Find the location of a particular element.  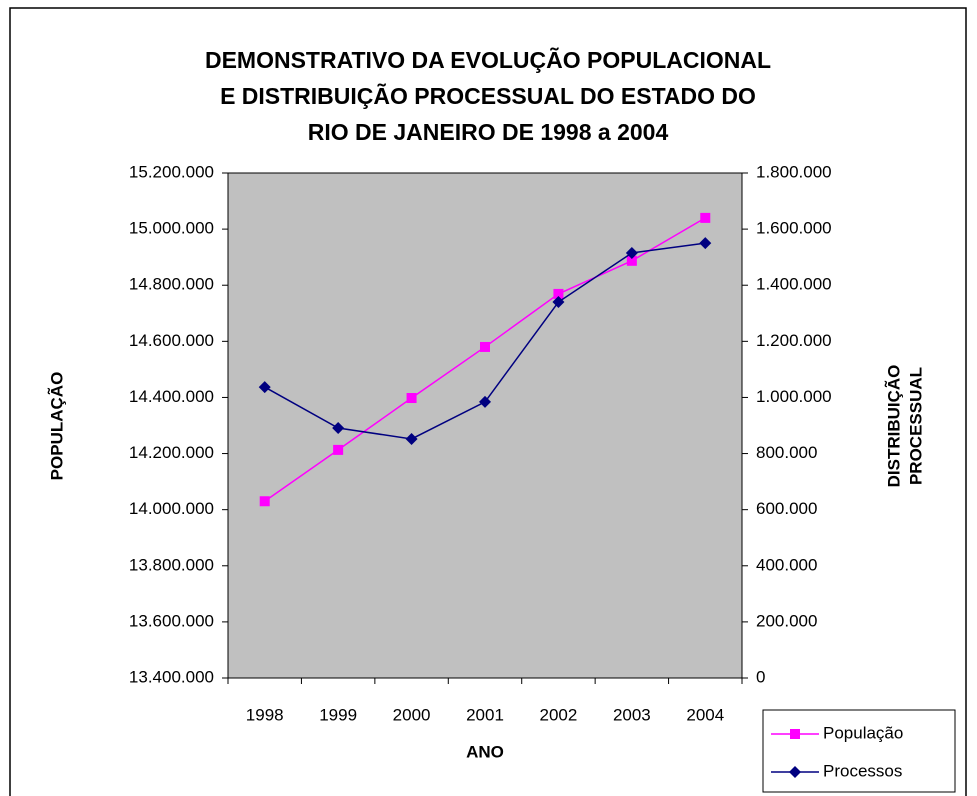

y2-tick-label: 800.000 is located at coordinates (786, 452).